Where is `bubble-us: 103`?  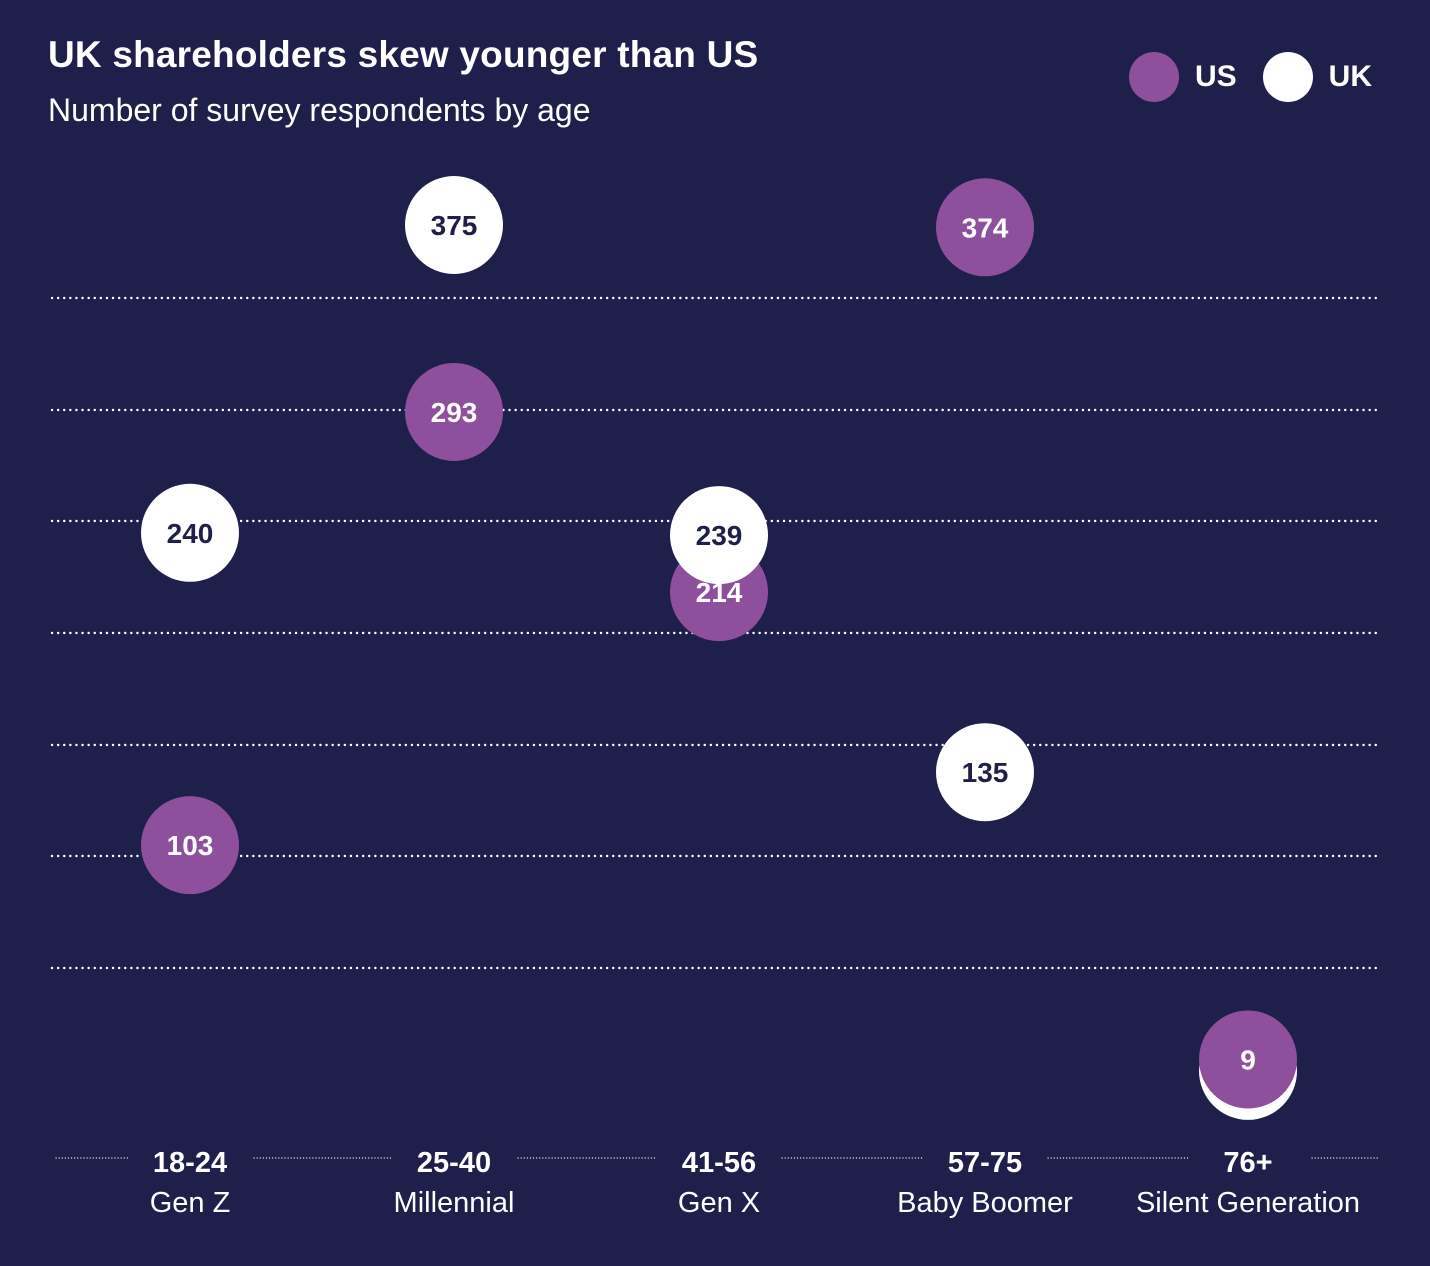 bubble-us: 103 is located at coordinates (190, 845).